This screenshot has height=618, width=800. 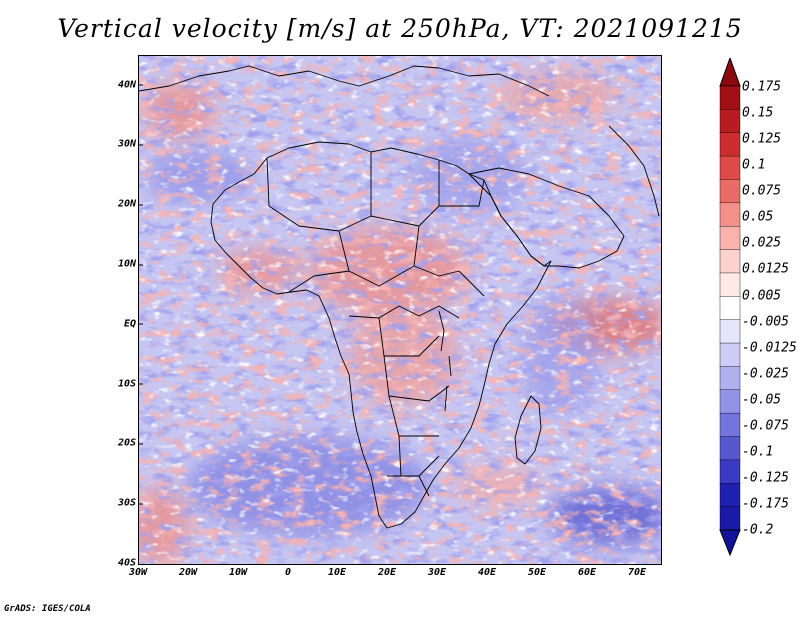 What do you see at coordinates (758, 530) in the screenshot?
I see `colorbar-label: -0.2` at bounding box center [758, 530].